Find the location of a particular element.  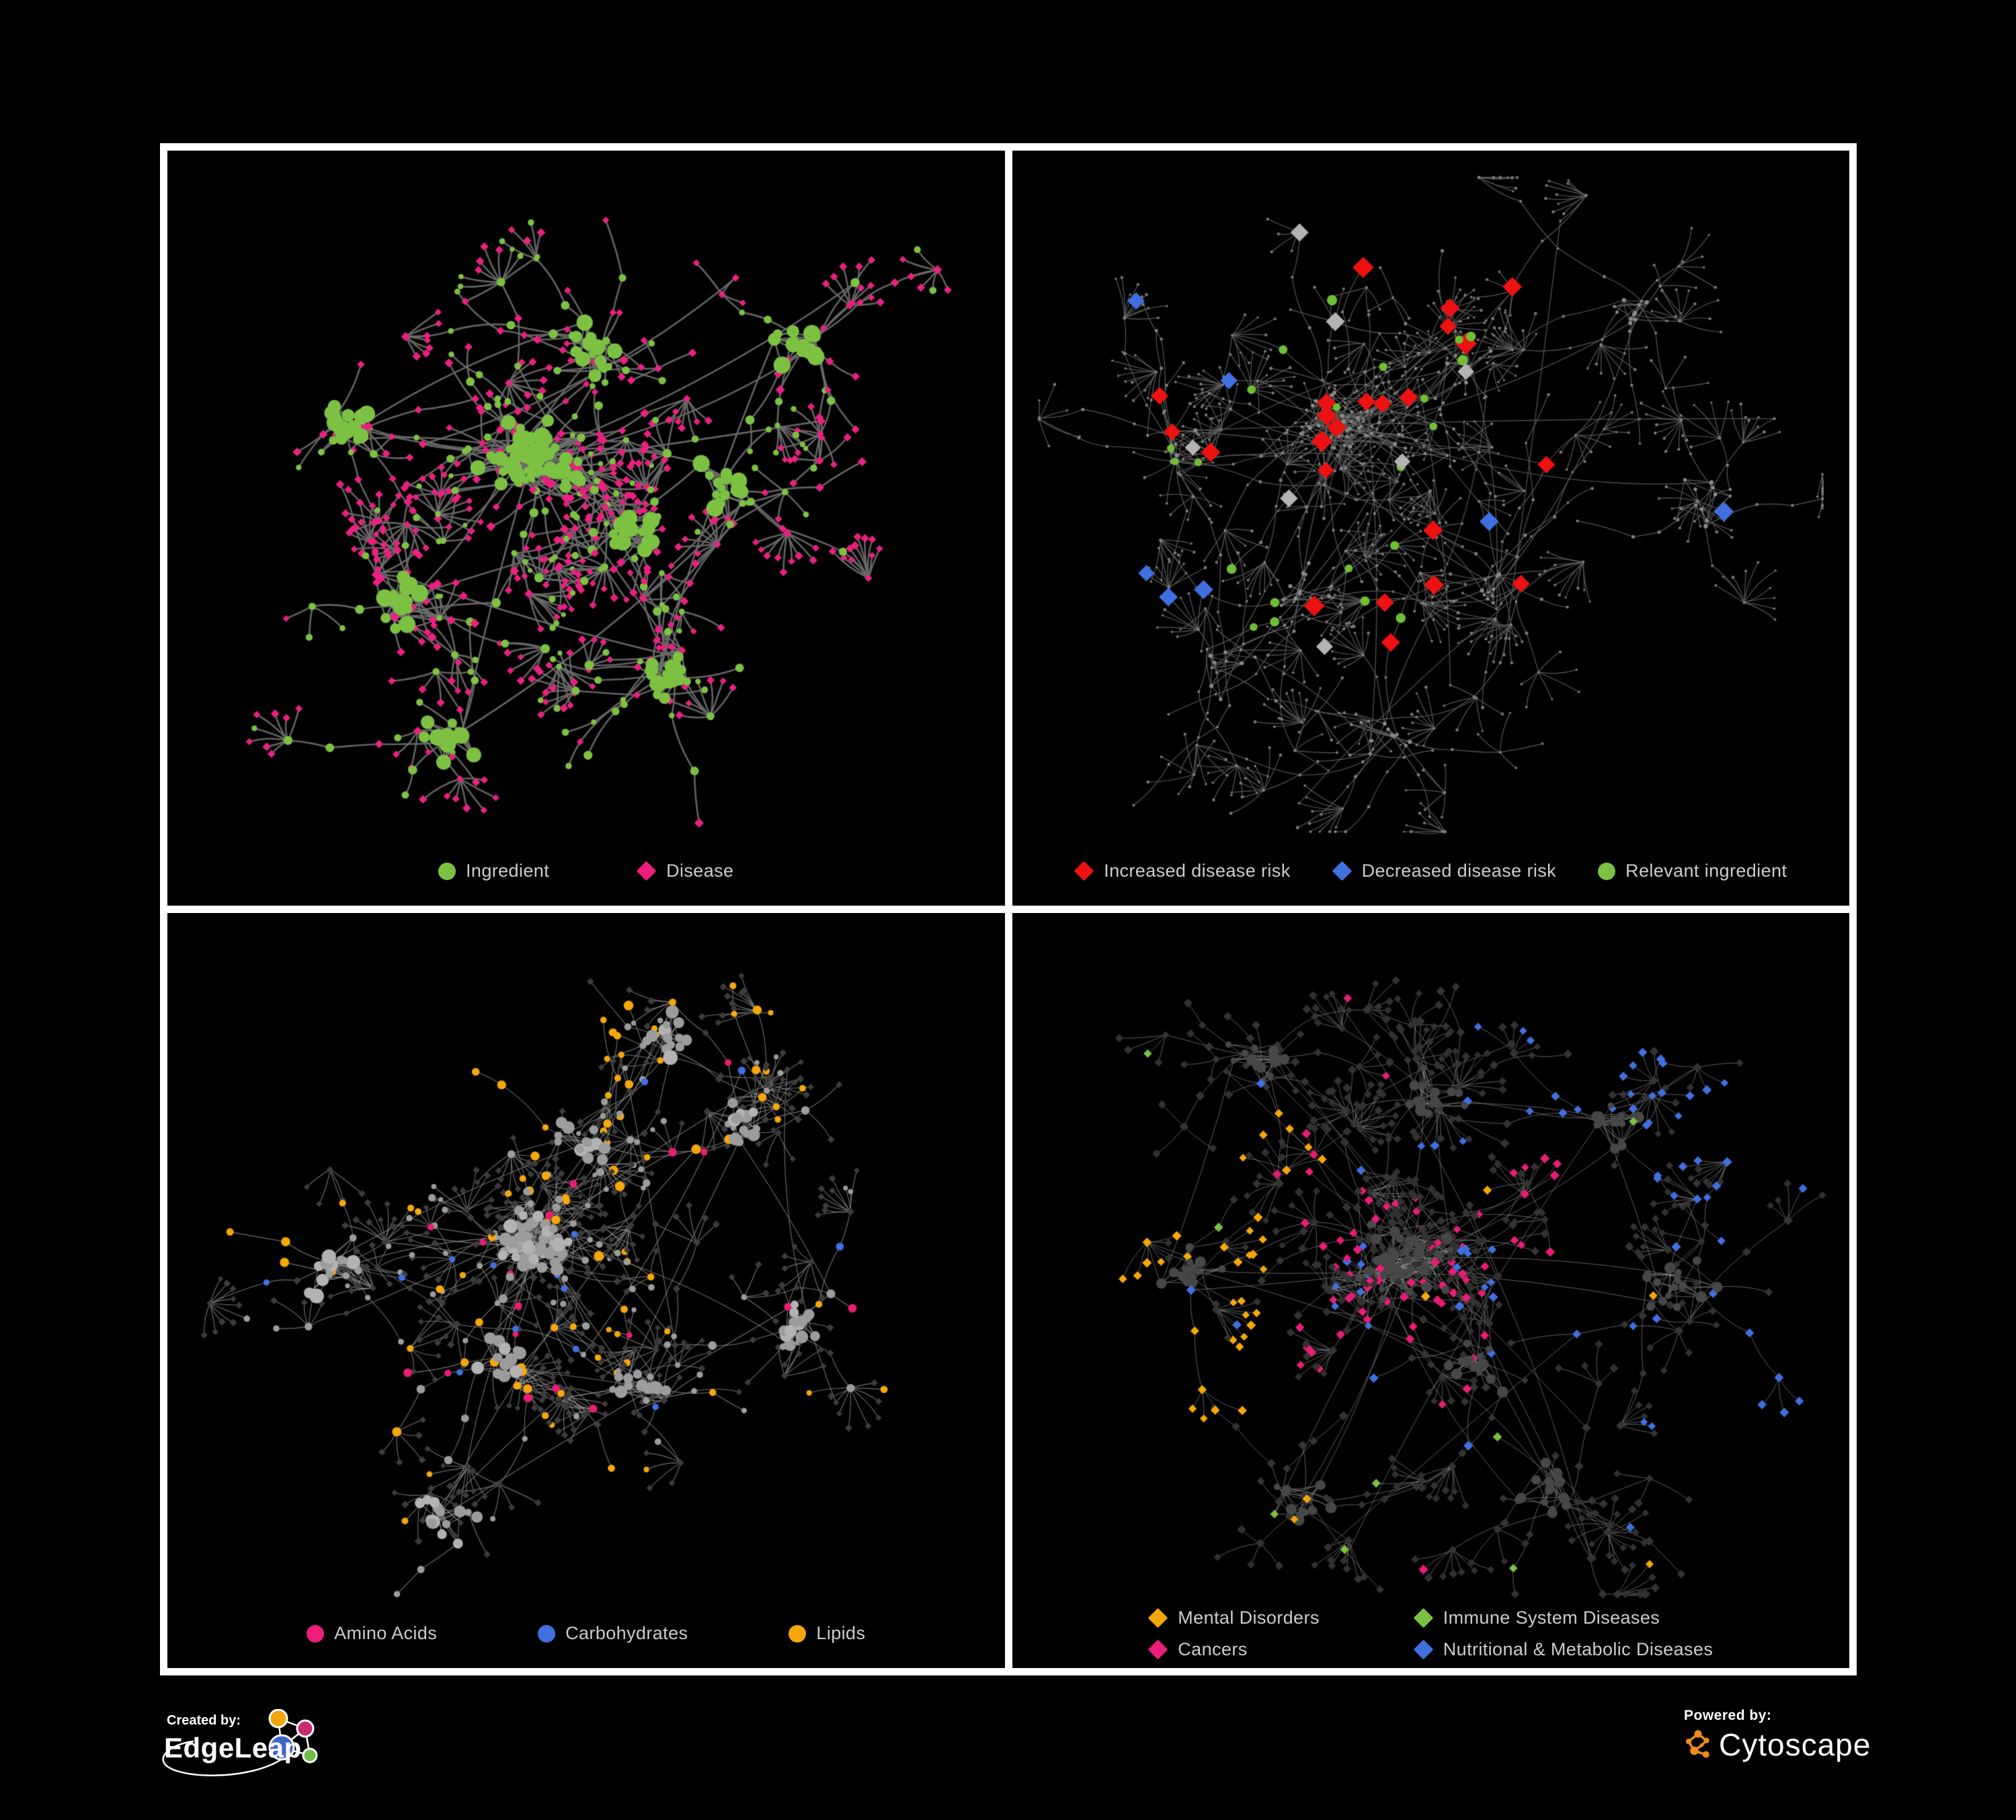

legend-item: Decreased disease risk is located at coordinates (1444, 871).